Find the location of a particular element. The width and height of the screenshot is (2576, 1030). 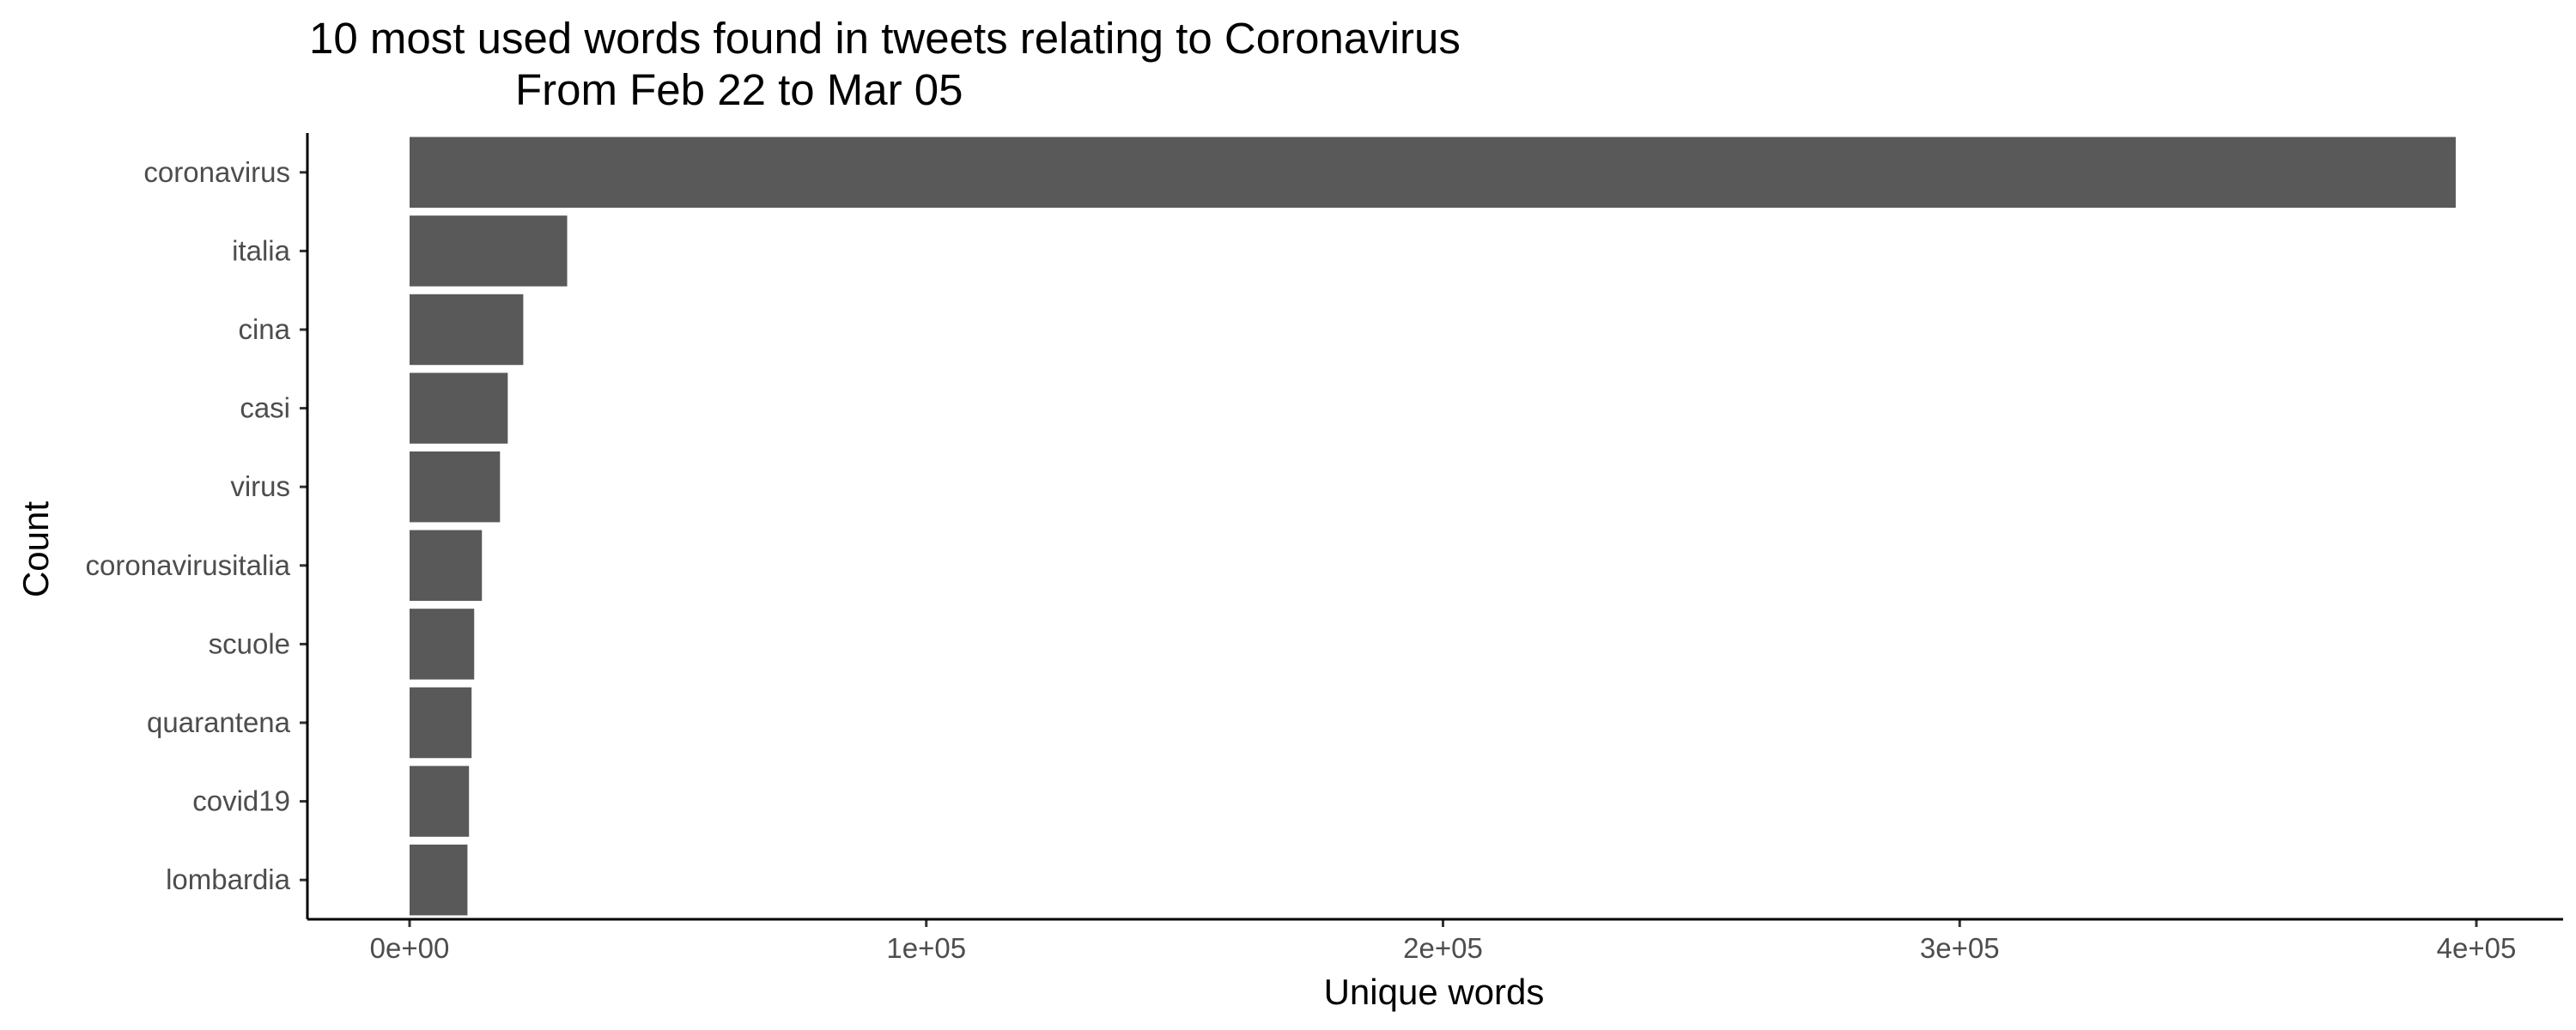

bar-covid19 is located at coordinates (440, 801).